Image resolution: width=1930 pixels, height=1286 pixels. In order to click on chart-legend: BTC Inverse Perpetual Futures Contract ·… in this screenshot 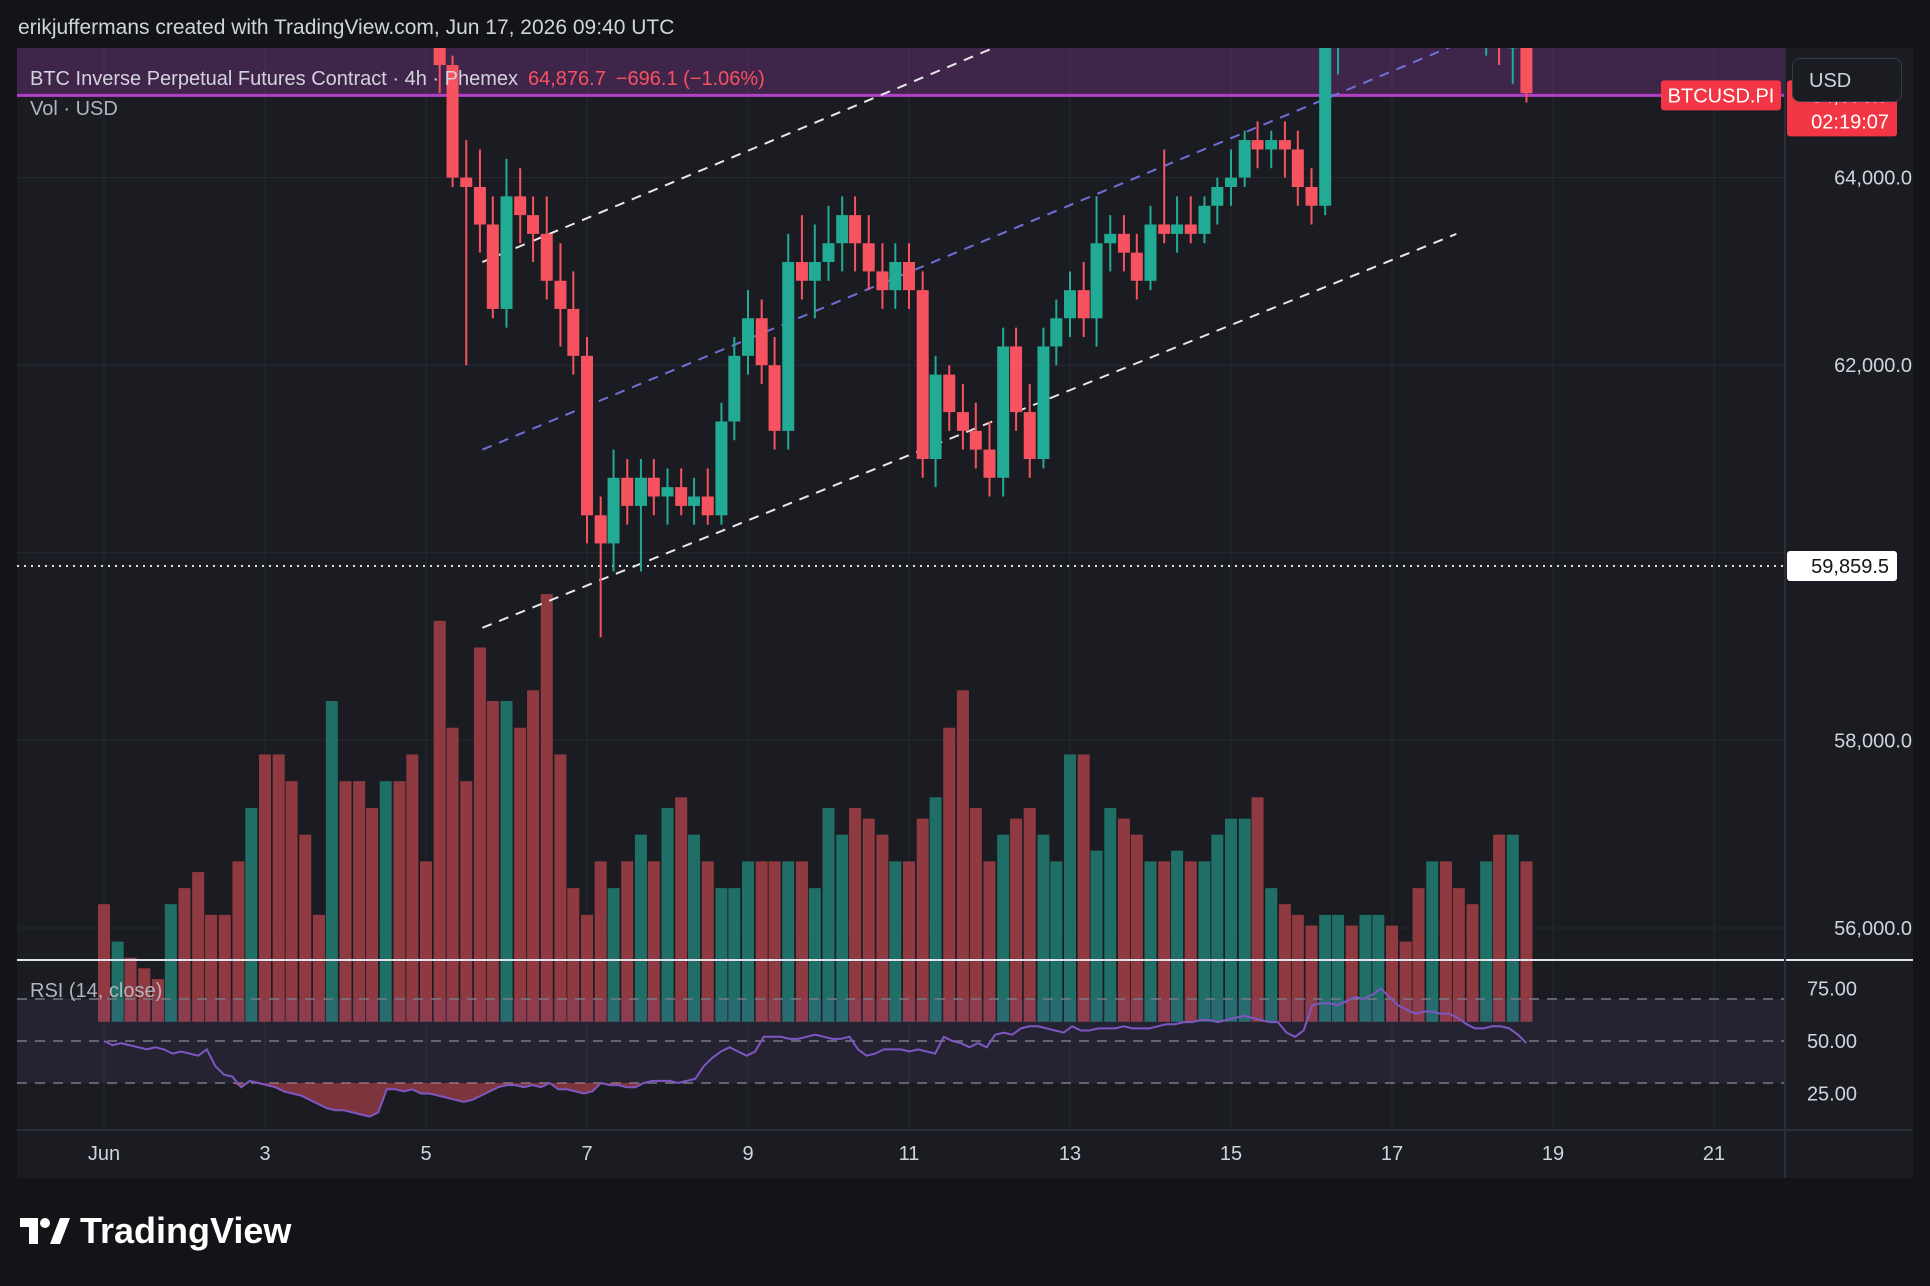, I will do `click(397, 94)`.